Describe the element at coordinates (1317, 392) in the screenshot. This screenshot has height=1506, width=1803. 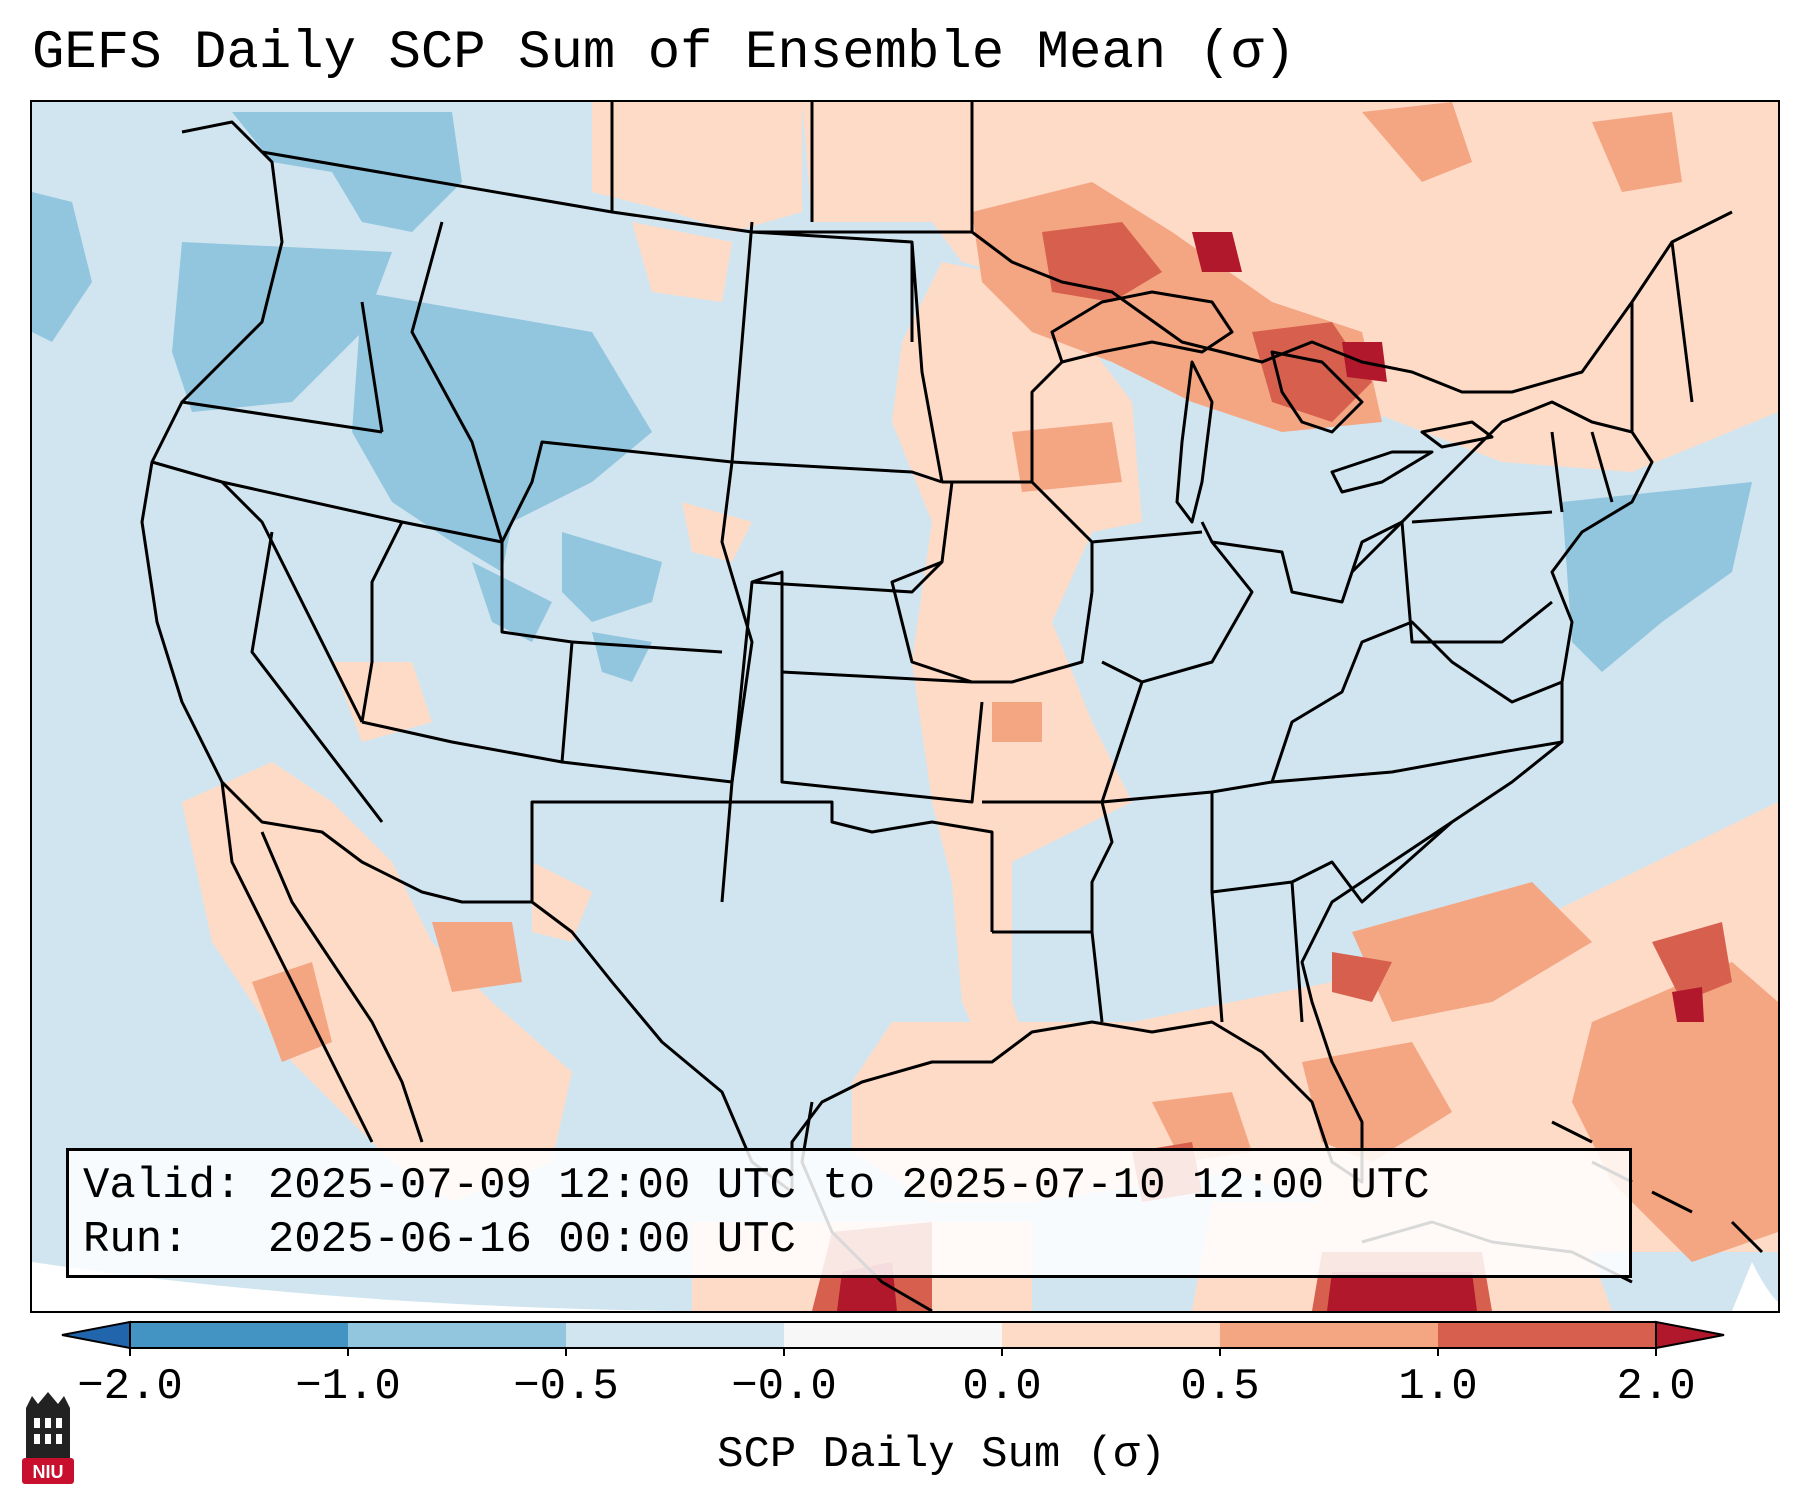
I see `lake-huron` at that location.